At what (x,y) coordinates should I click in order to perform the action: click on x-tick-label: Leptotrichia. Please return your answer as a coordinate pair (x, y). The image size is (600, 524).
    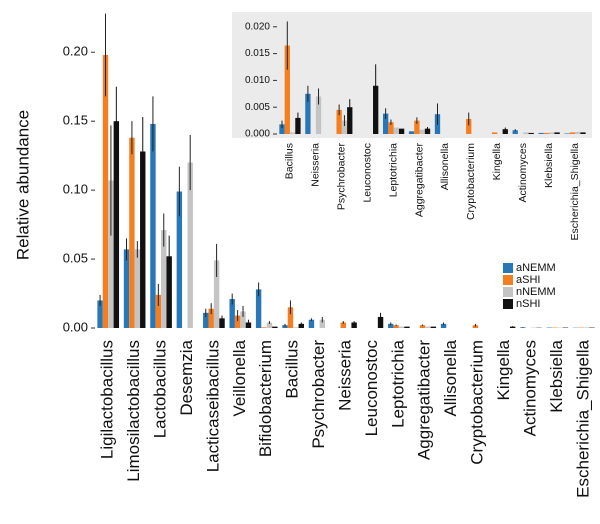
    Looking at the image, I should click on (393, 170).